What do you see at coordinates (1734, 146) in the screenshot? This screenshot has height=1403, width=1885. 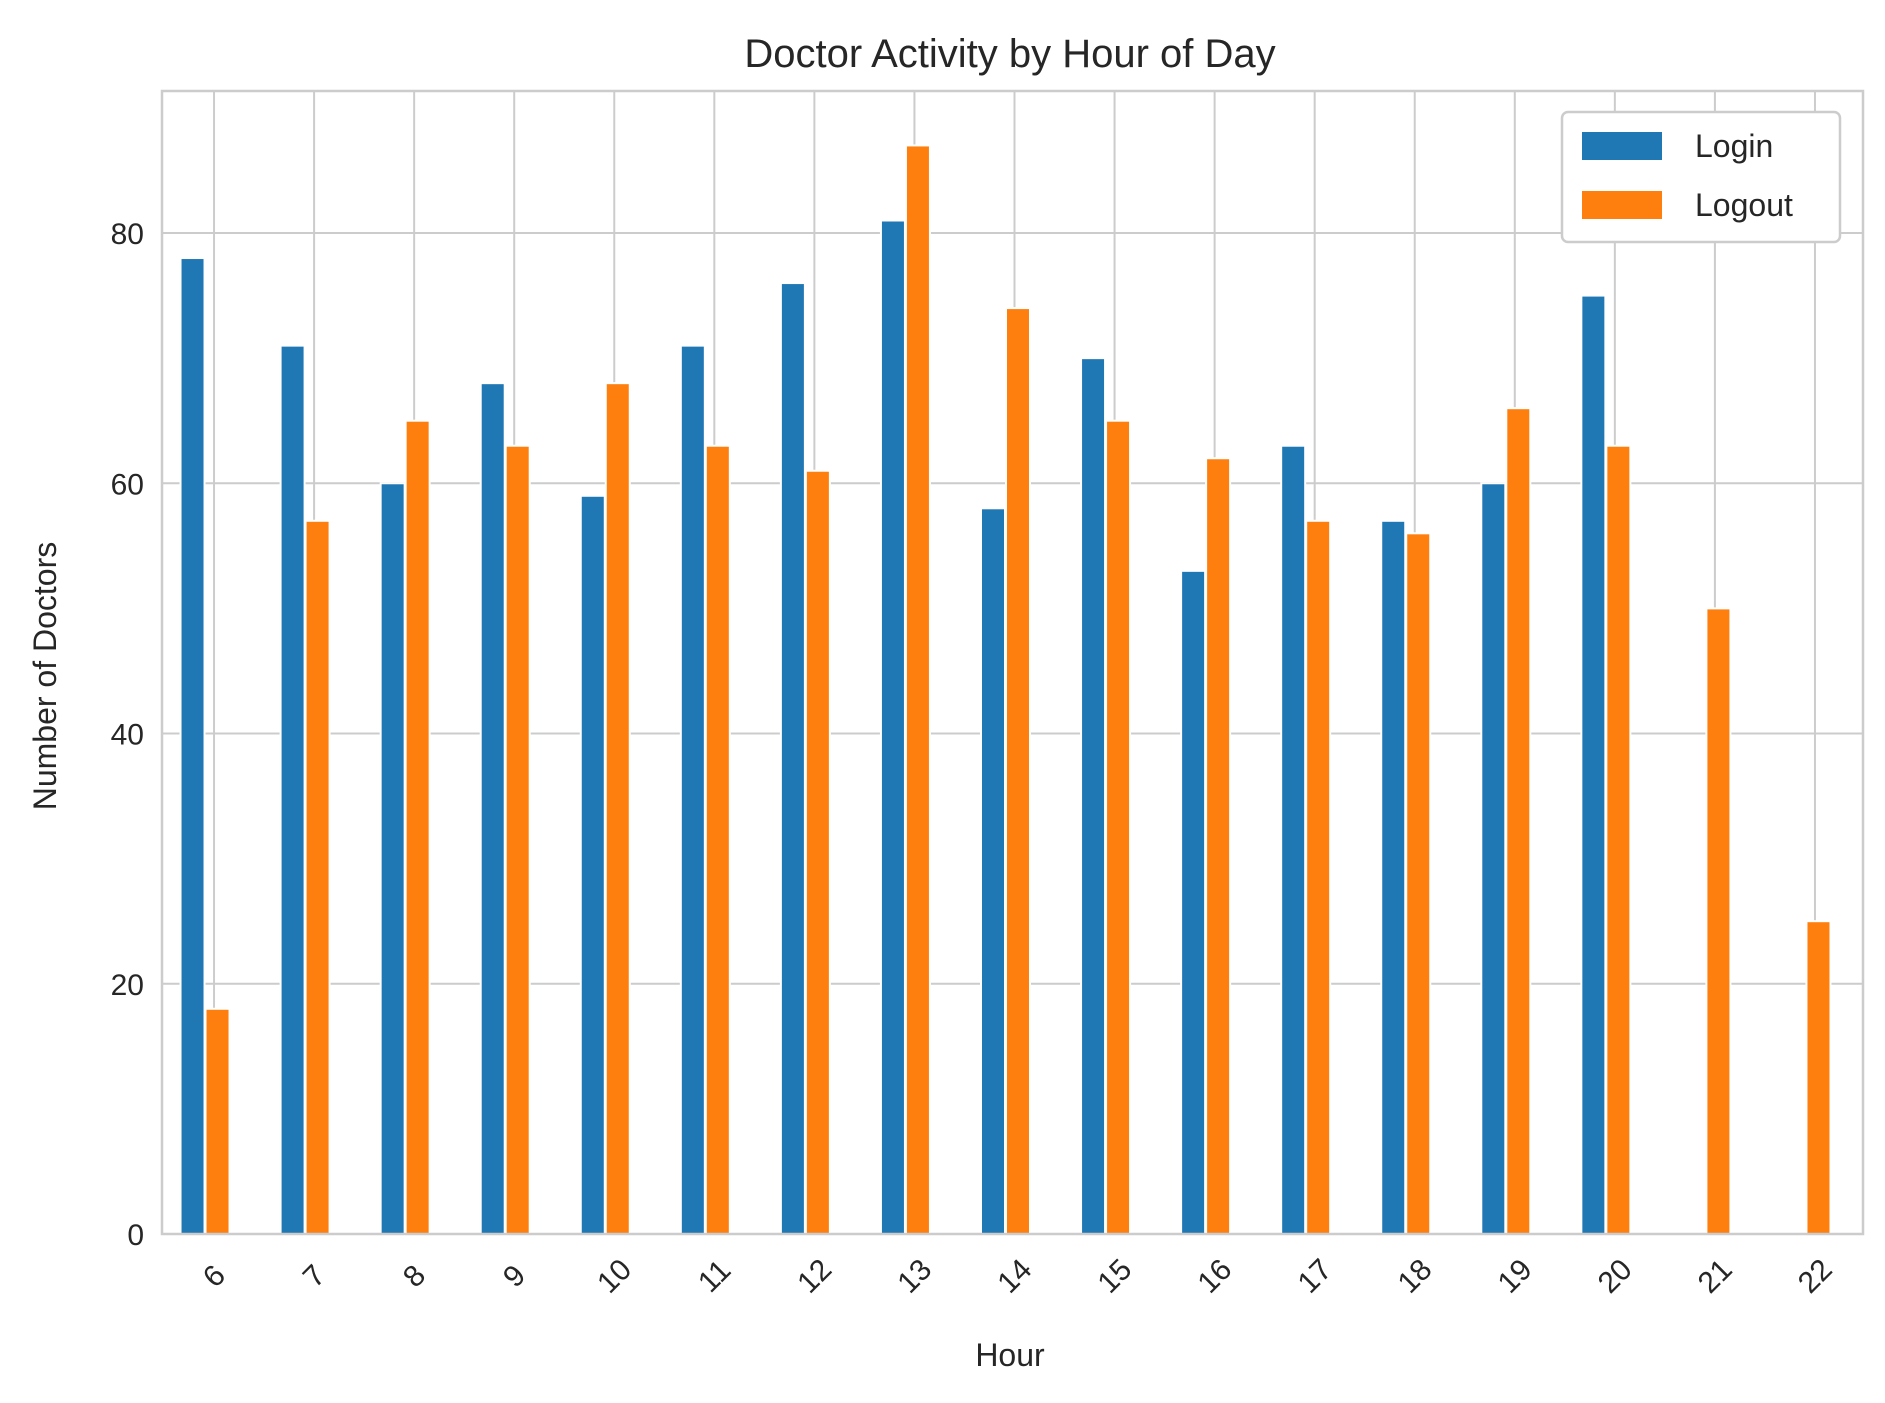 I see `legend-label-login: Login` at bounding box center [1734, 146].